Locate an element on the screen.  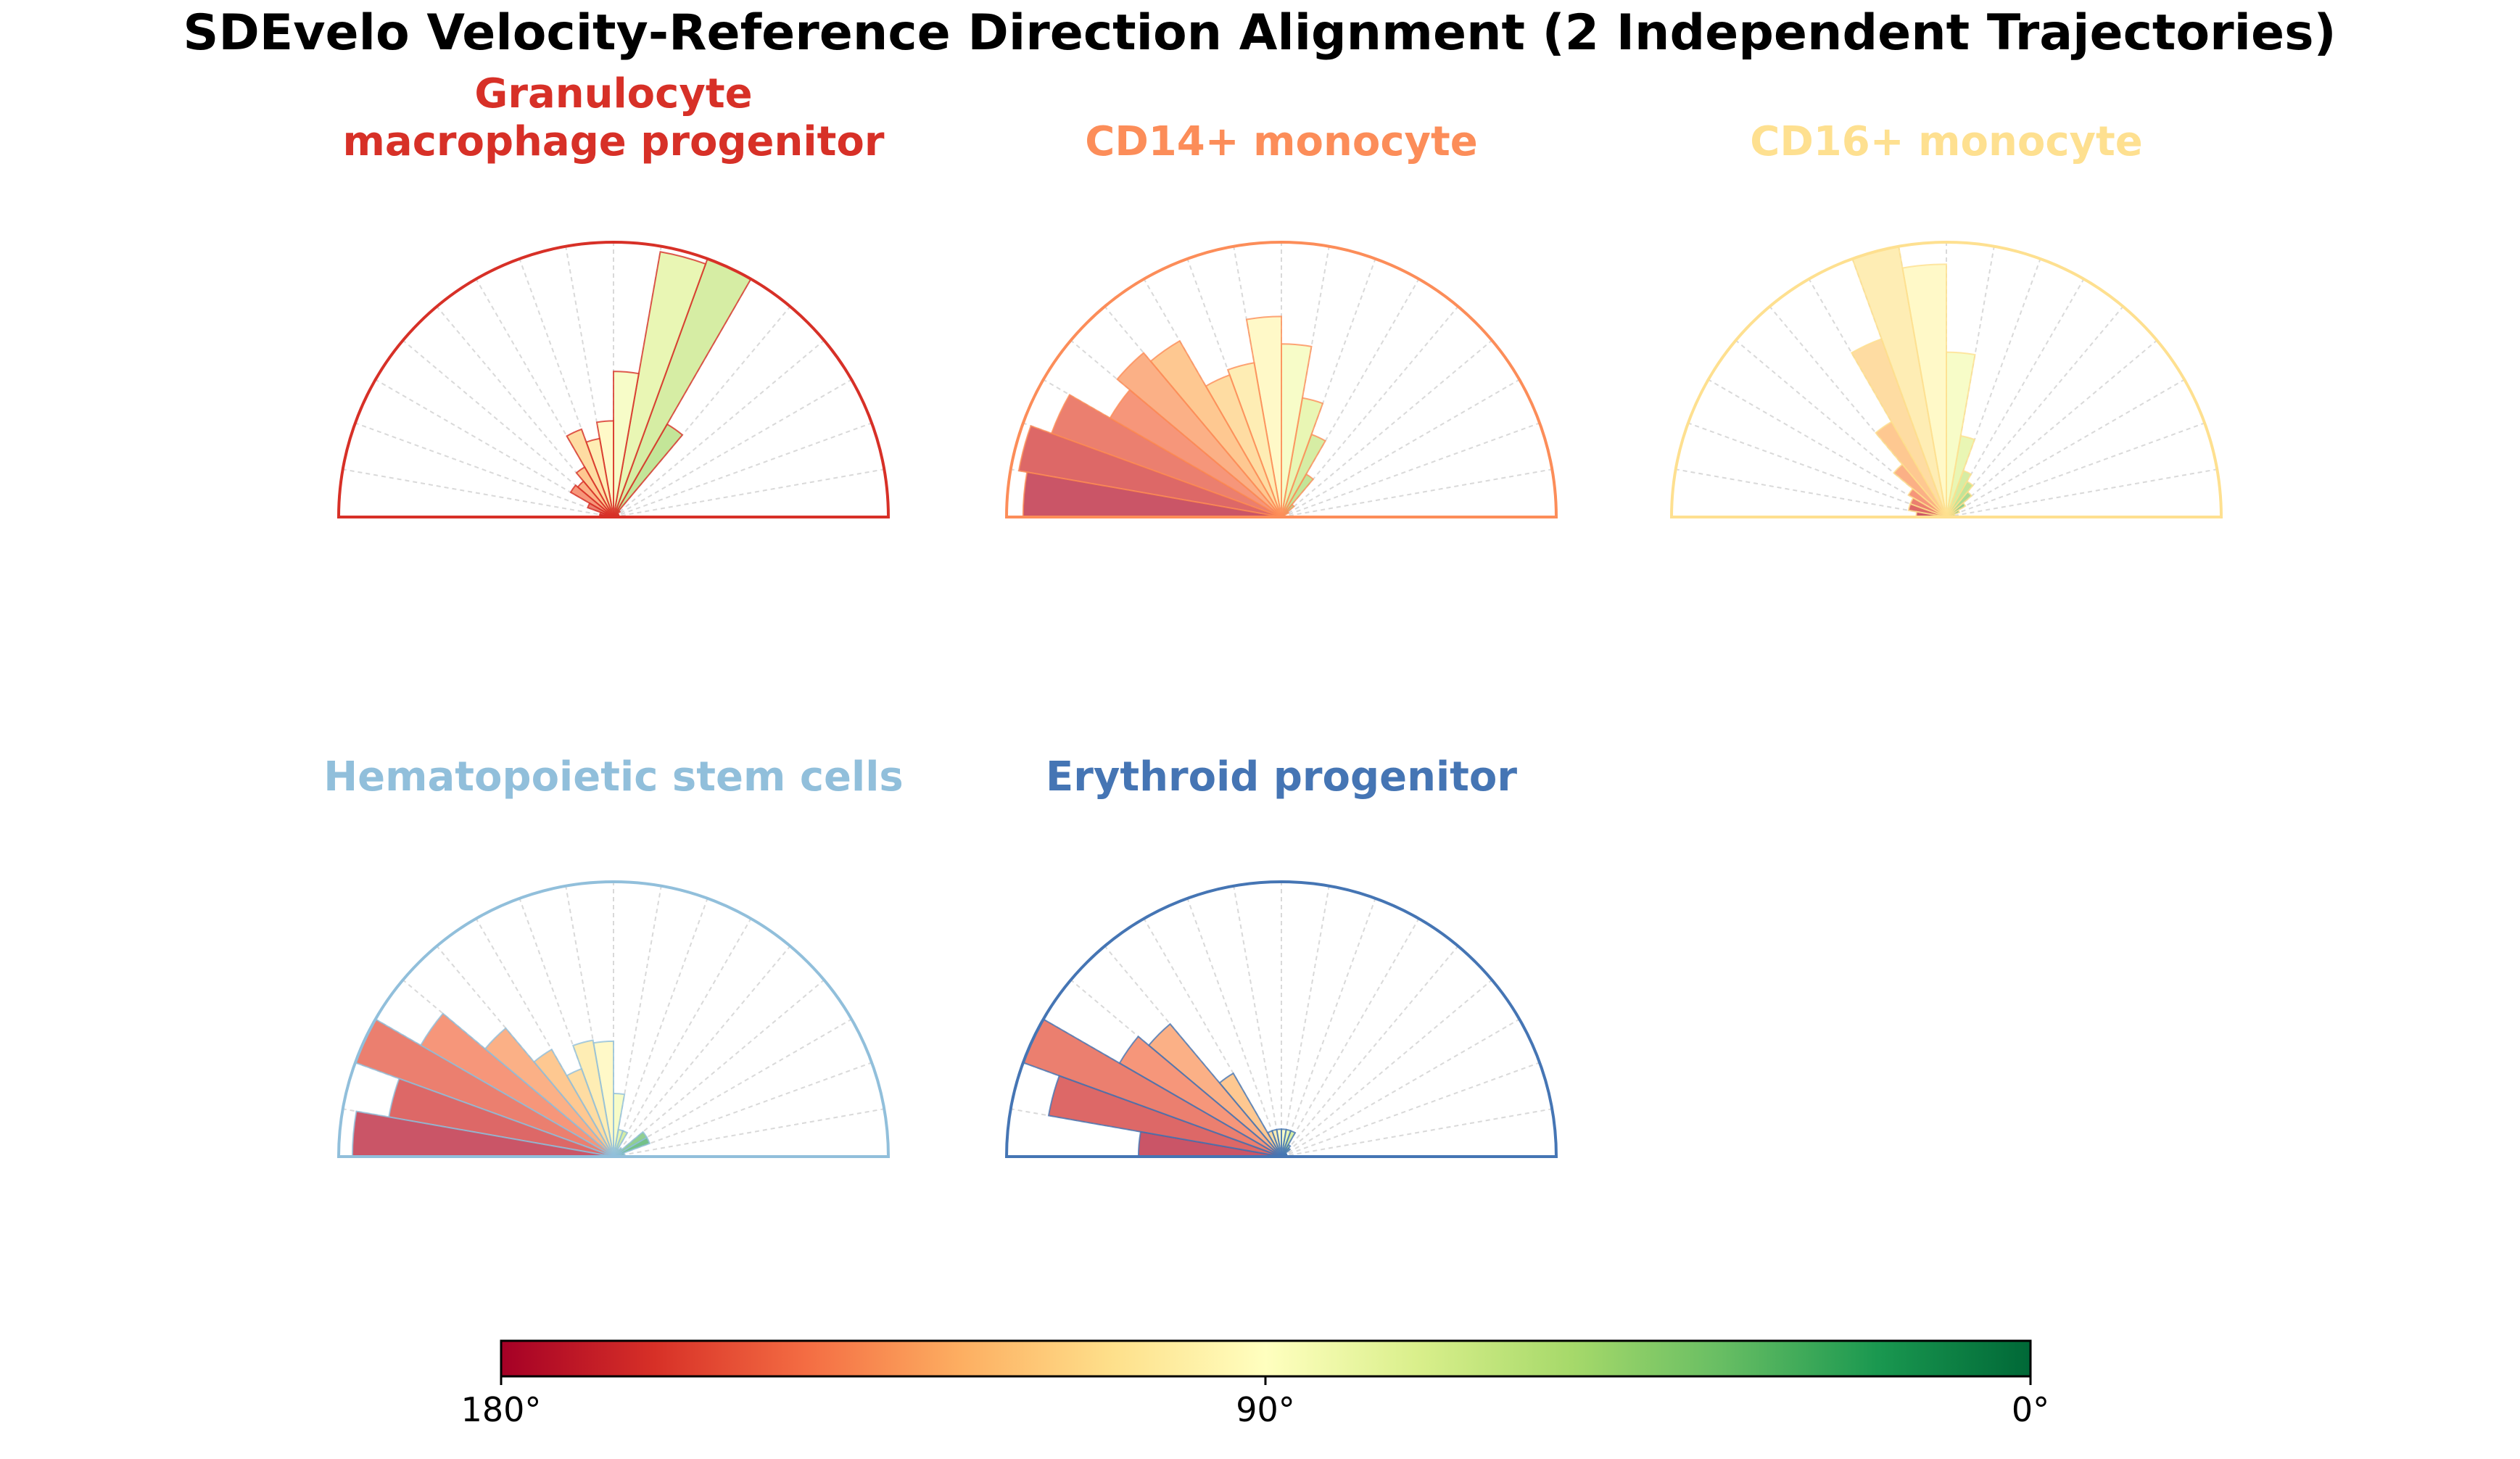
panel-title: Hematopoietic stem cells is located at coordinates (613, 777).